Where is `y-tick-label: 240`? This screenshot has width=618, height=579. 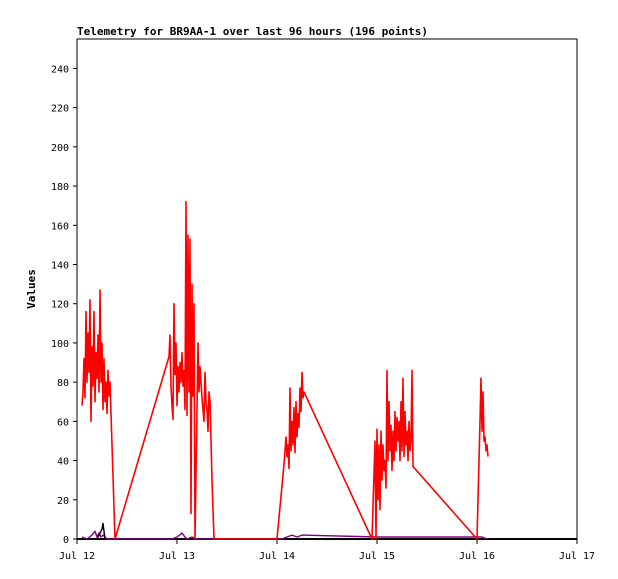
y-tick-label: 240 is located at coordinates (60, 69).